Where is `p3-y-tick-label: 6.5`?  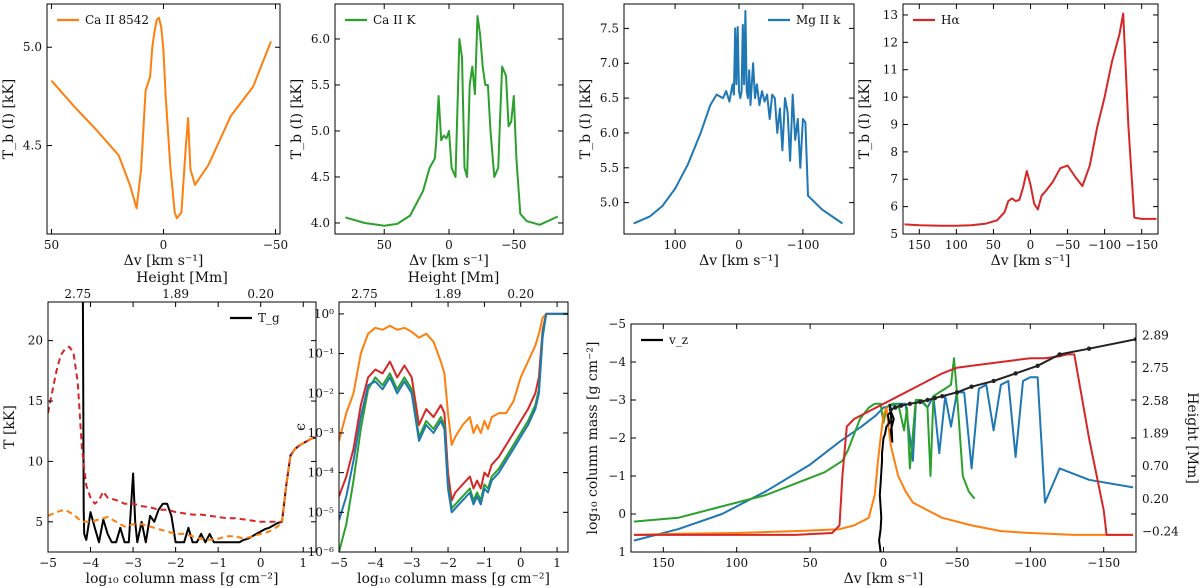 p3-y-tick-label: 6.5 is located at coordinates (609, 98).